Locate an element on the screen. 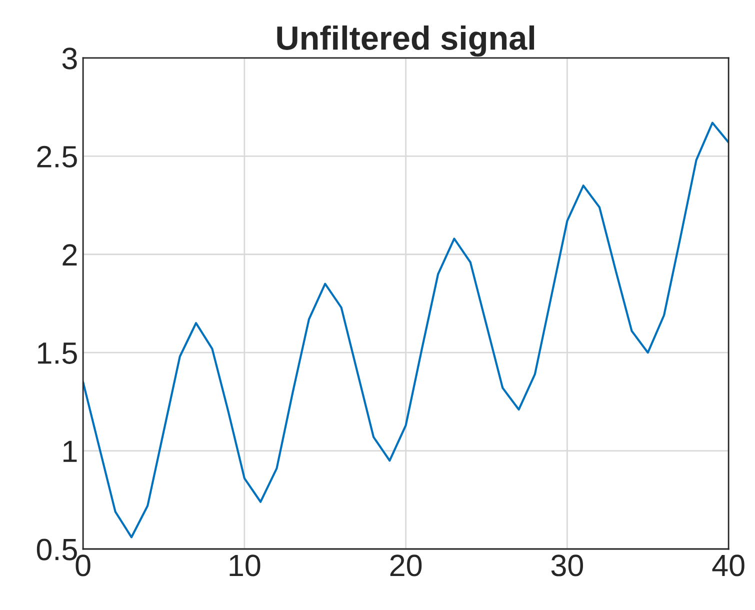 This screenshot has height=610, width=755. y-tick-label: 3 is located at coordinates (69, 59).